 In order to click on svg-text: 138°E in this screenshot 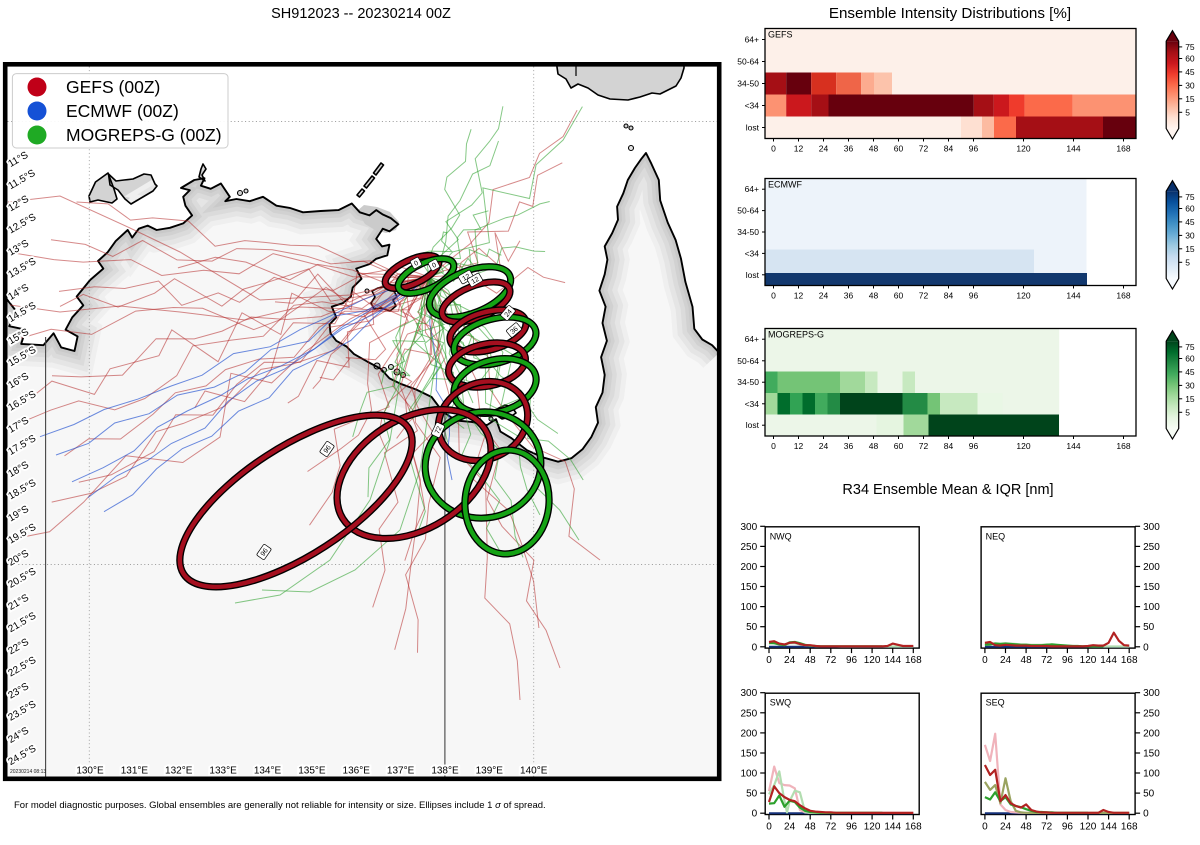, I will do `click(445, 771)`.